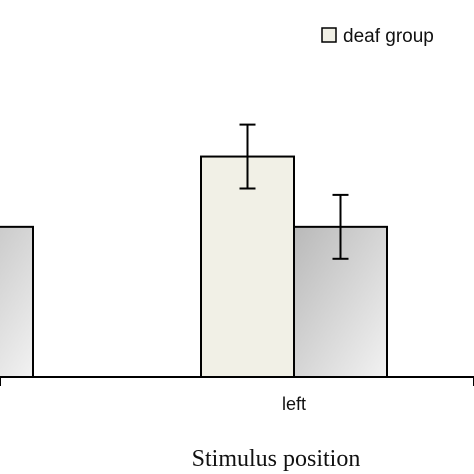 This screenshot has width=474, height=474. What do you see at coordinates (329, 35) in the screenshot?
I see `legend-swatch` at bounding box center [329, 35].